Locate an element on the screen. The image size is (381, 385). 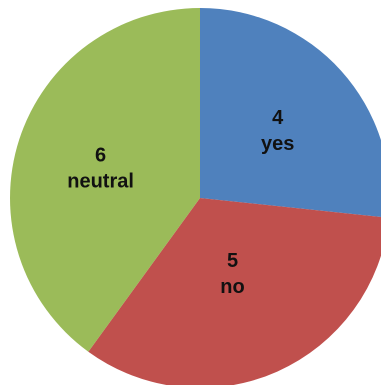
slice-label-no: no is located at coordinates (232, 287).